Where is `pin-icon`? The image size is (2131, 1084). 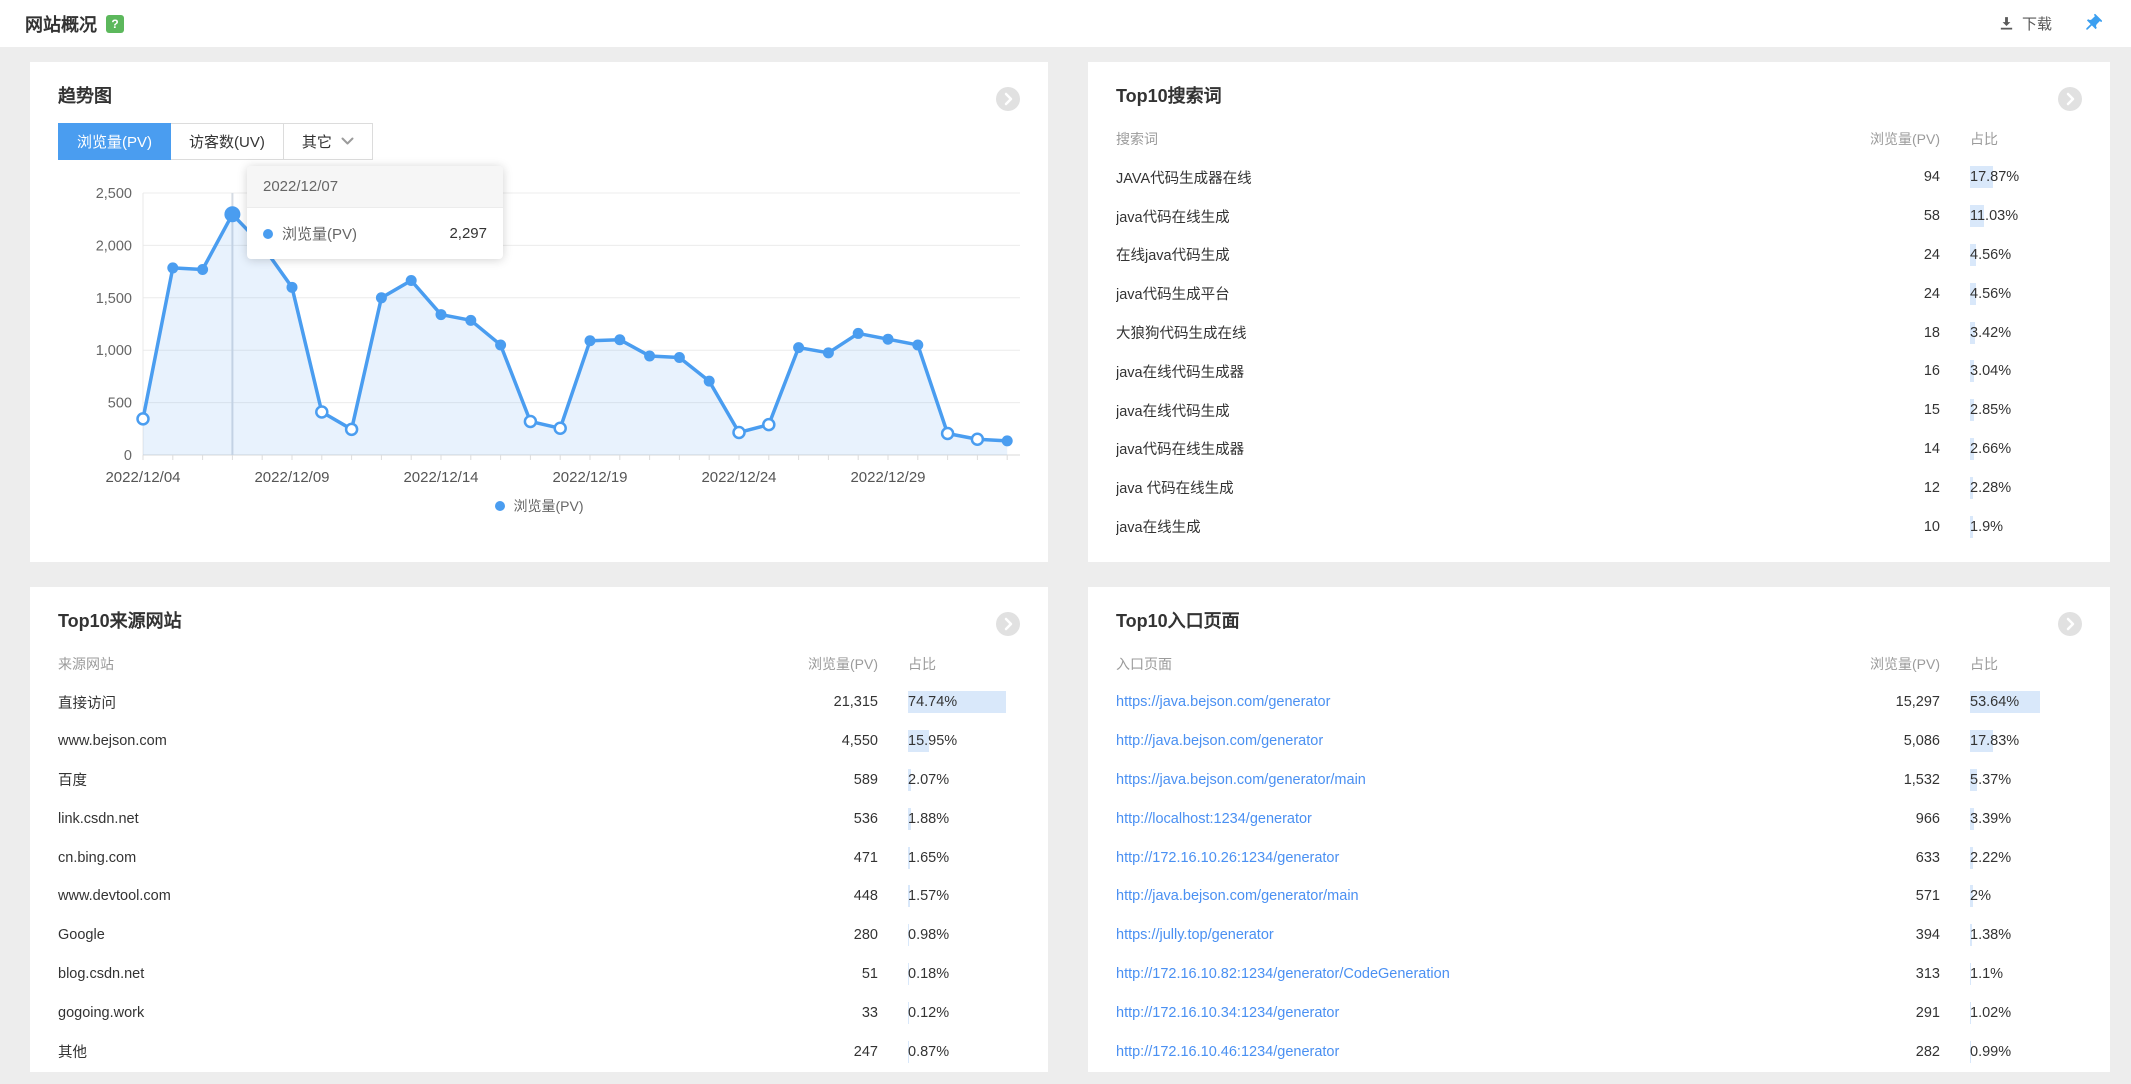
pin-icon is located at coordinates (2094, 21).